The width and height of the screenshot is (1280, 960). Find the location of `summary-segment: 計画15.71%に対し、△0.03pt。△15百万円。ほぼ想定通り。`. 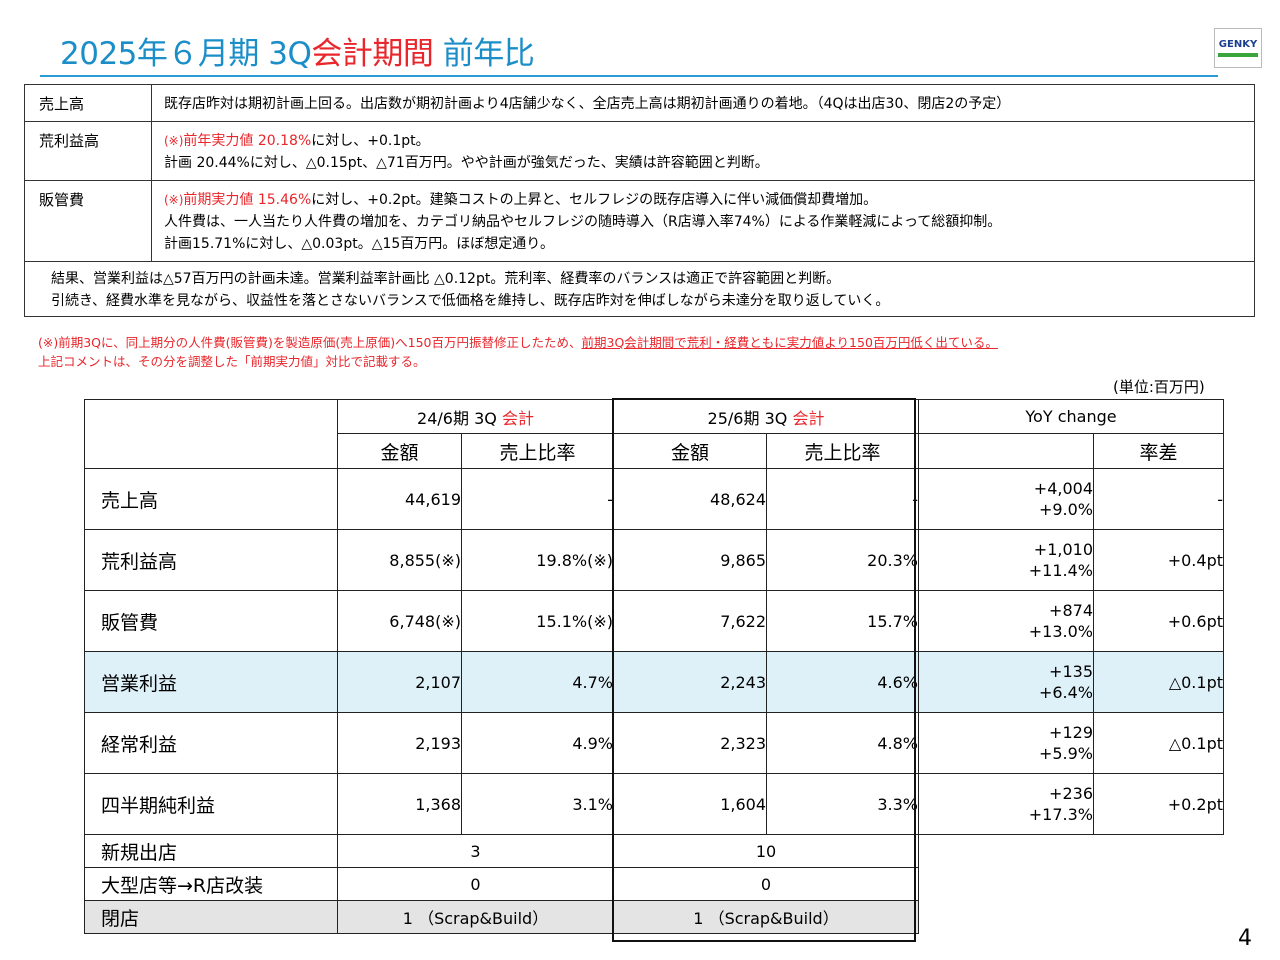

summary-segment: 計画15.71%に対し、△0.03pt。△15百万円。ほぼ想定通り。 is located at coordinates (359, 244).